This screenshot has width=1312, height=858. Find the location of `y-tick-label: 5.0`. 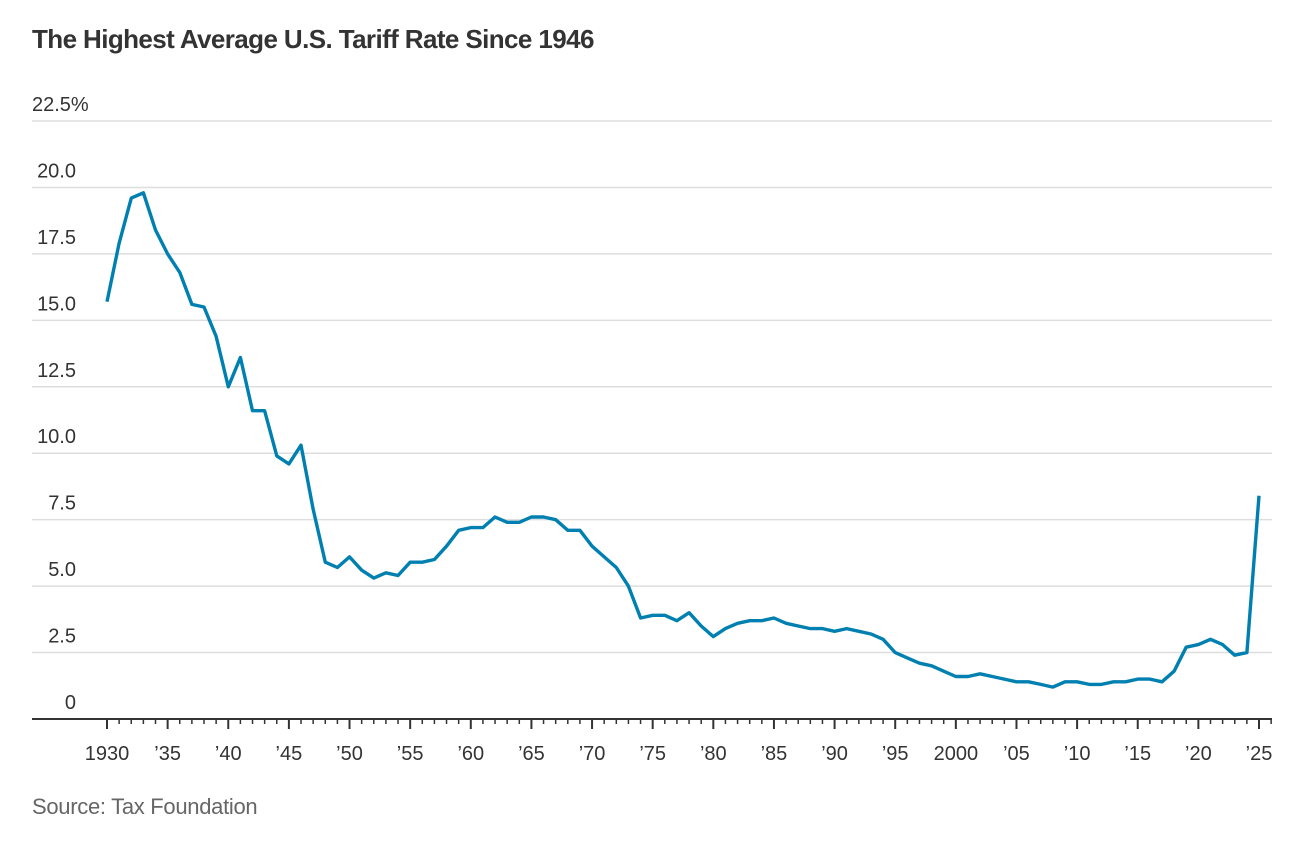

y-tick-label: 5.0 is located at coordinates (62, 570).